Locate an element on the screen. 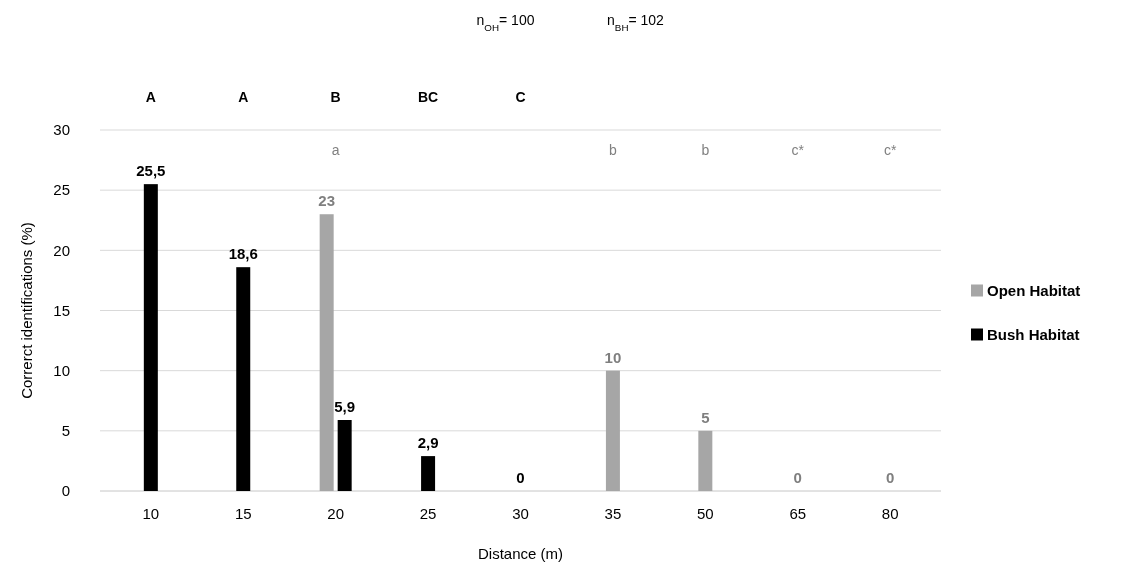 The width and height of the screenshot is (1131, 571). annotation: a is located at coordinates (335, 150).